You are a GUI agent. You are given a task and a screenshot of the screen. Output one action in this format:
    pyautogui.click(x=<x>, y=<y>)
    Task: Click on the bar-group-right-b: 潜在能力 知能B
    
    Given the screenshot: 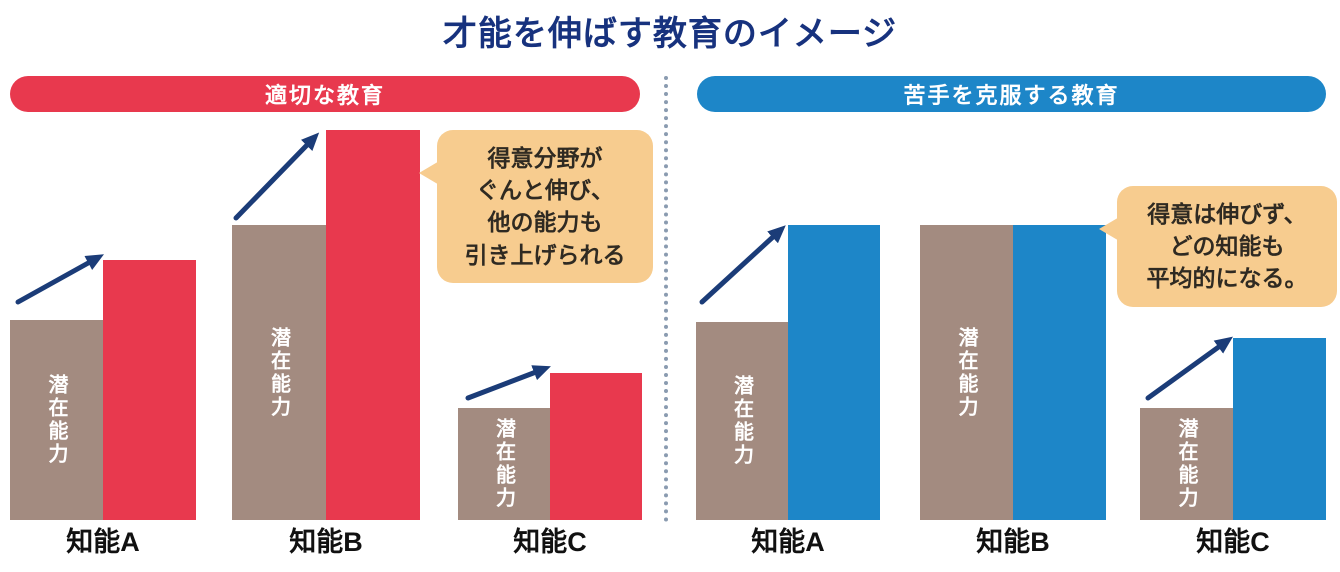 What is the action you would take?
    pyautogui.click(x=1013, y=392)
    